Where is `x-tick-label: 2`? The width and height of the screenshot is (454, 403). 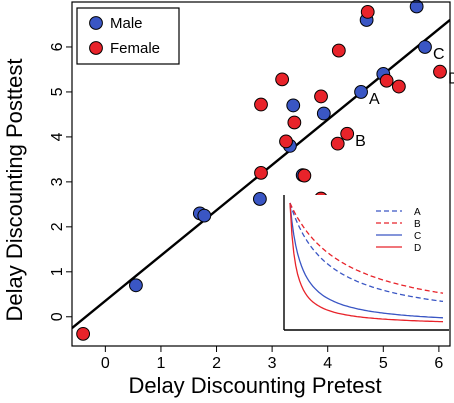 x-tick-label: 2 is located at coordinates (216, 363).